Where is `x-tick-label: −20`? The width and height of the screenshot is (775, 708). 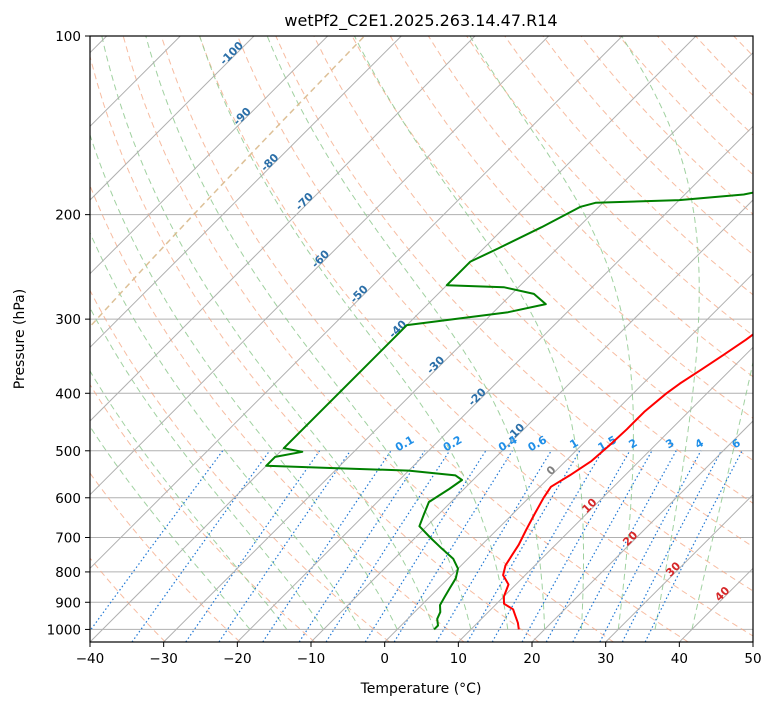
x-tick-label: −20 is located at coordinates (237, 659).